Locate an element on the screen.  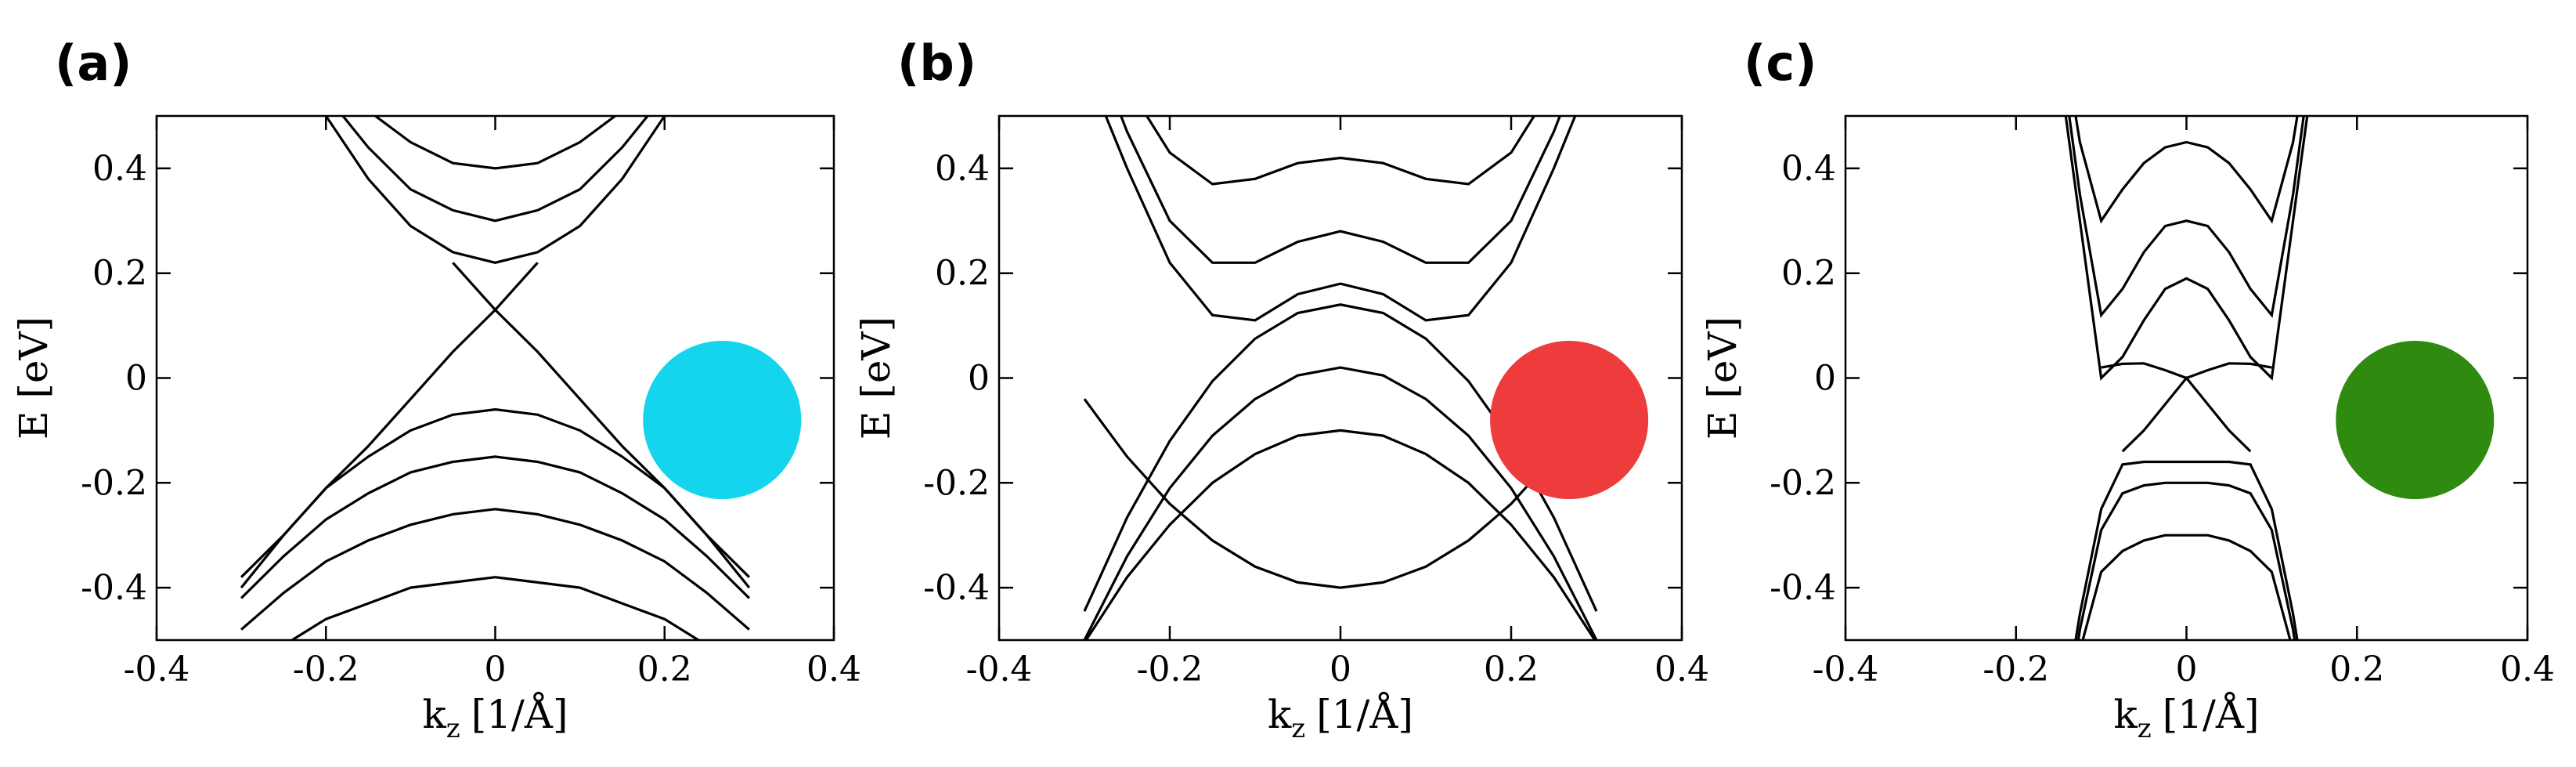
panel-label: (b) is located at coordinates (937, 63).